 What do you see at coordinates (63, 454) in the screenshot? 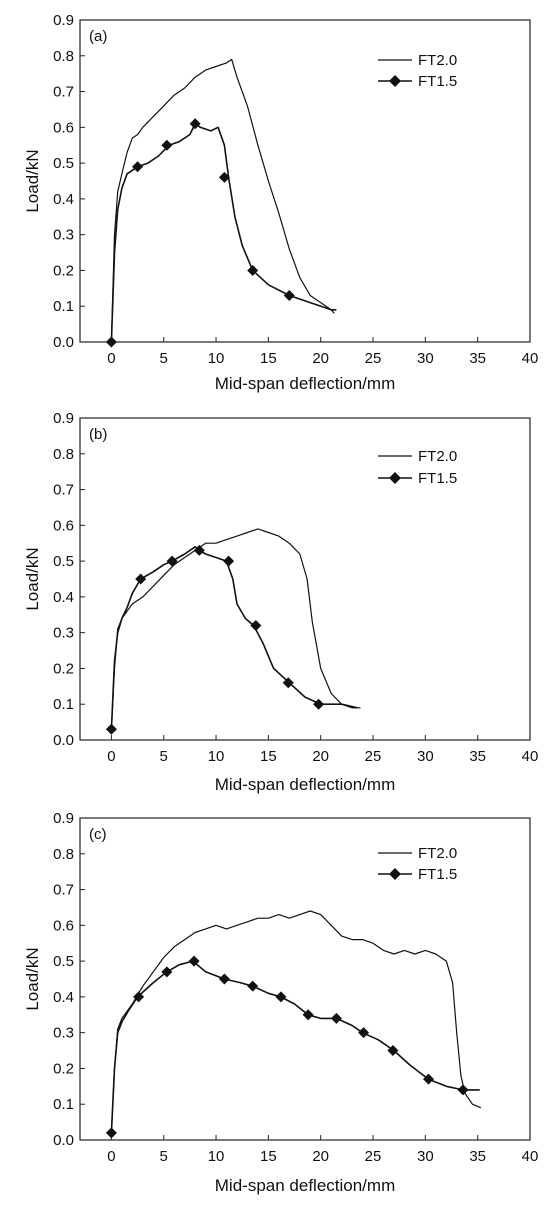
I see `y-tick-label: 0.8` at bounding box center [63, 454].